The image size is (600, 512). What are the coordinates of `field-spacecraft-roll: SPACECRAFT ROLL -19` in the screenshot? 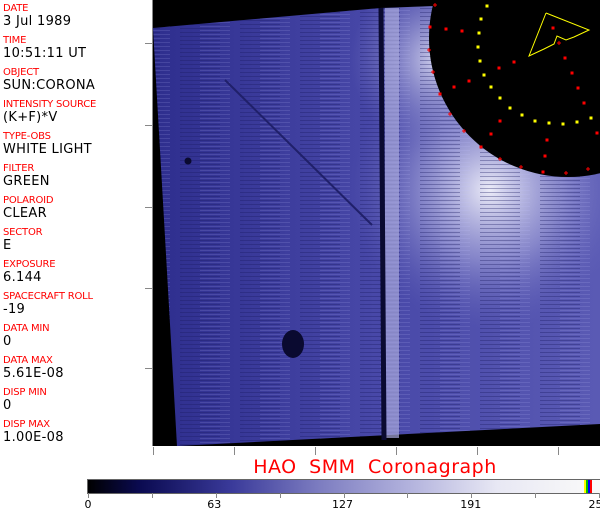 It's located at (48, 304).